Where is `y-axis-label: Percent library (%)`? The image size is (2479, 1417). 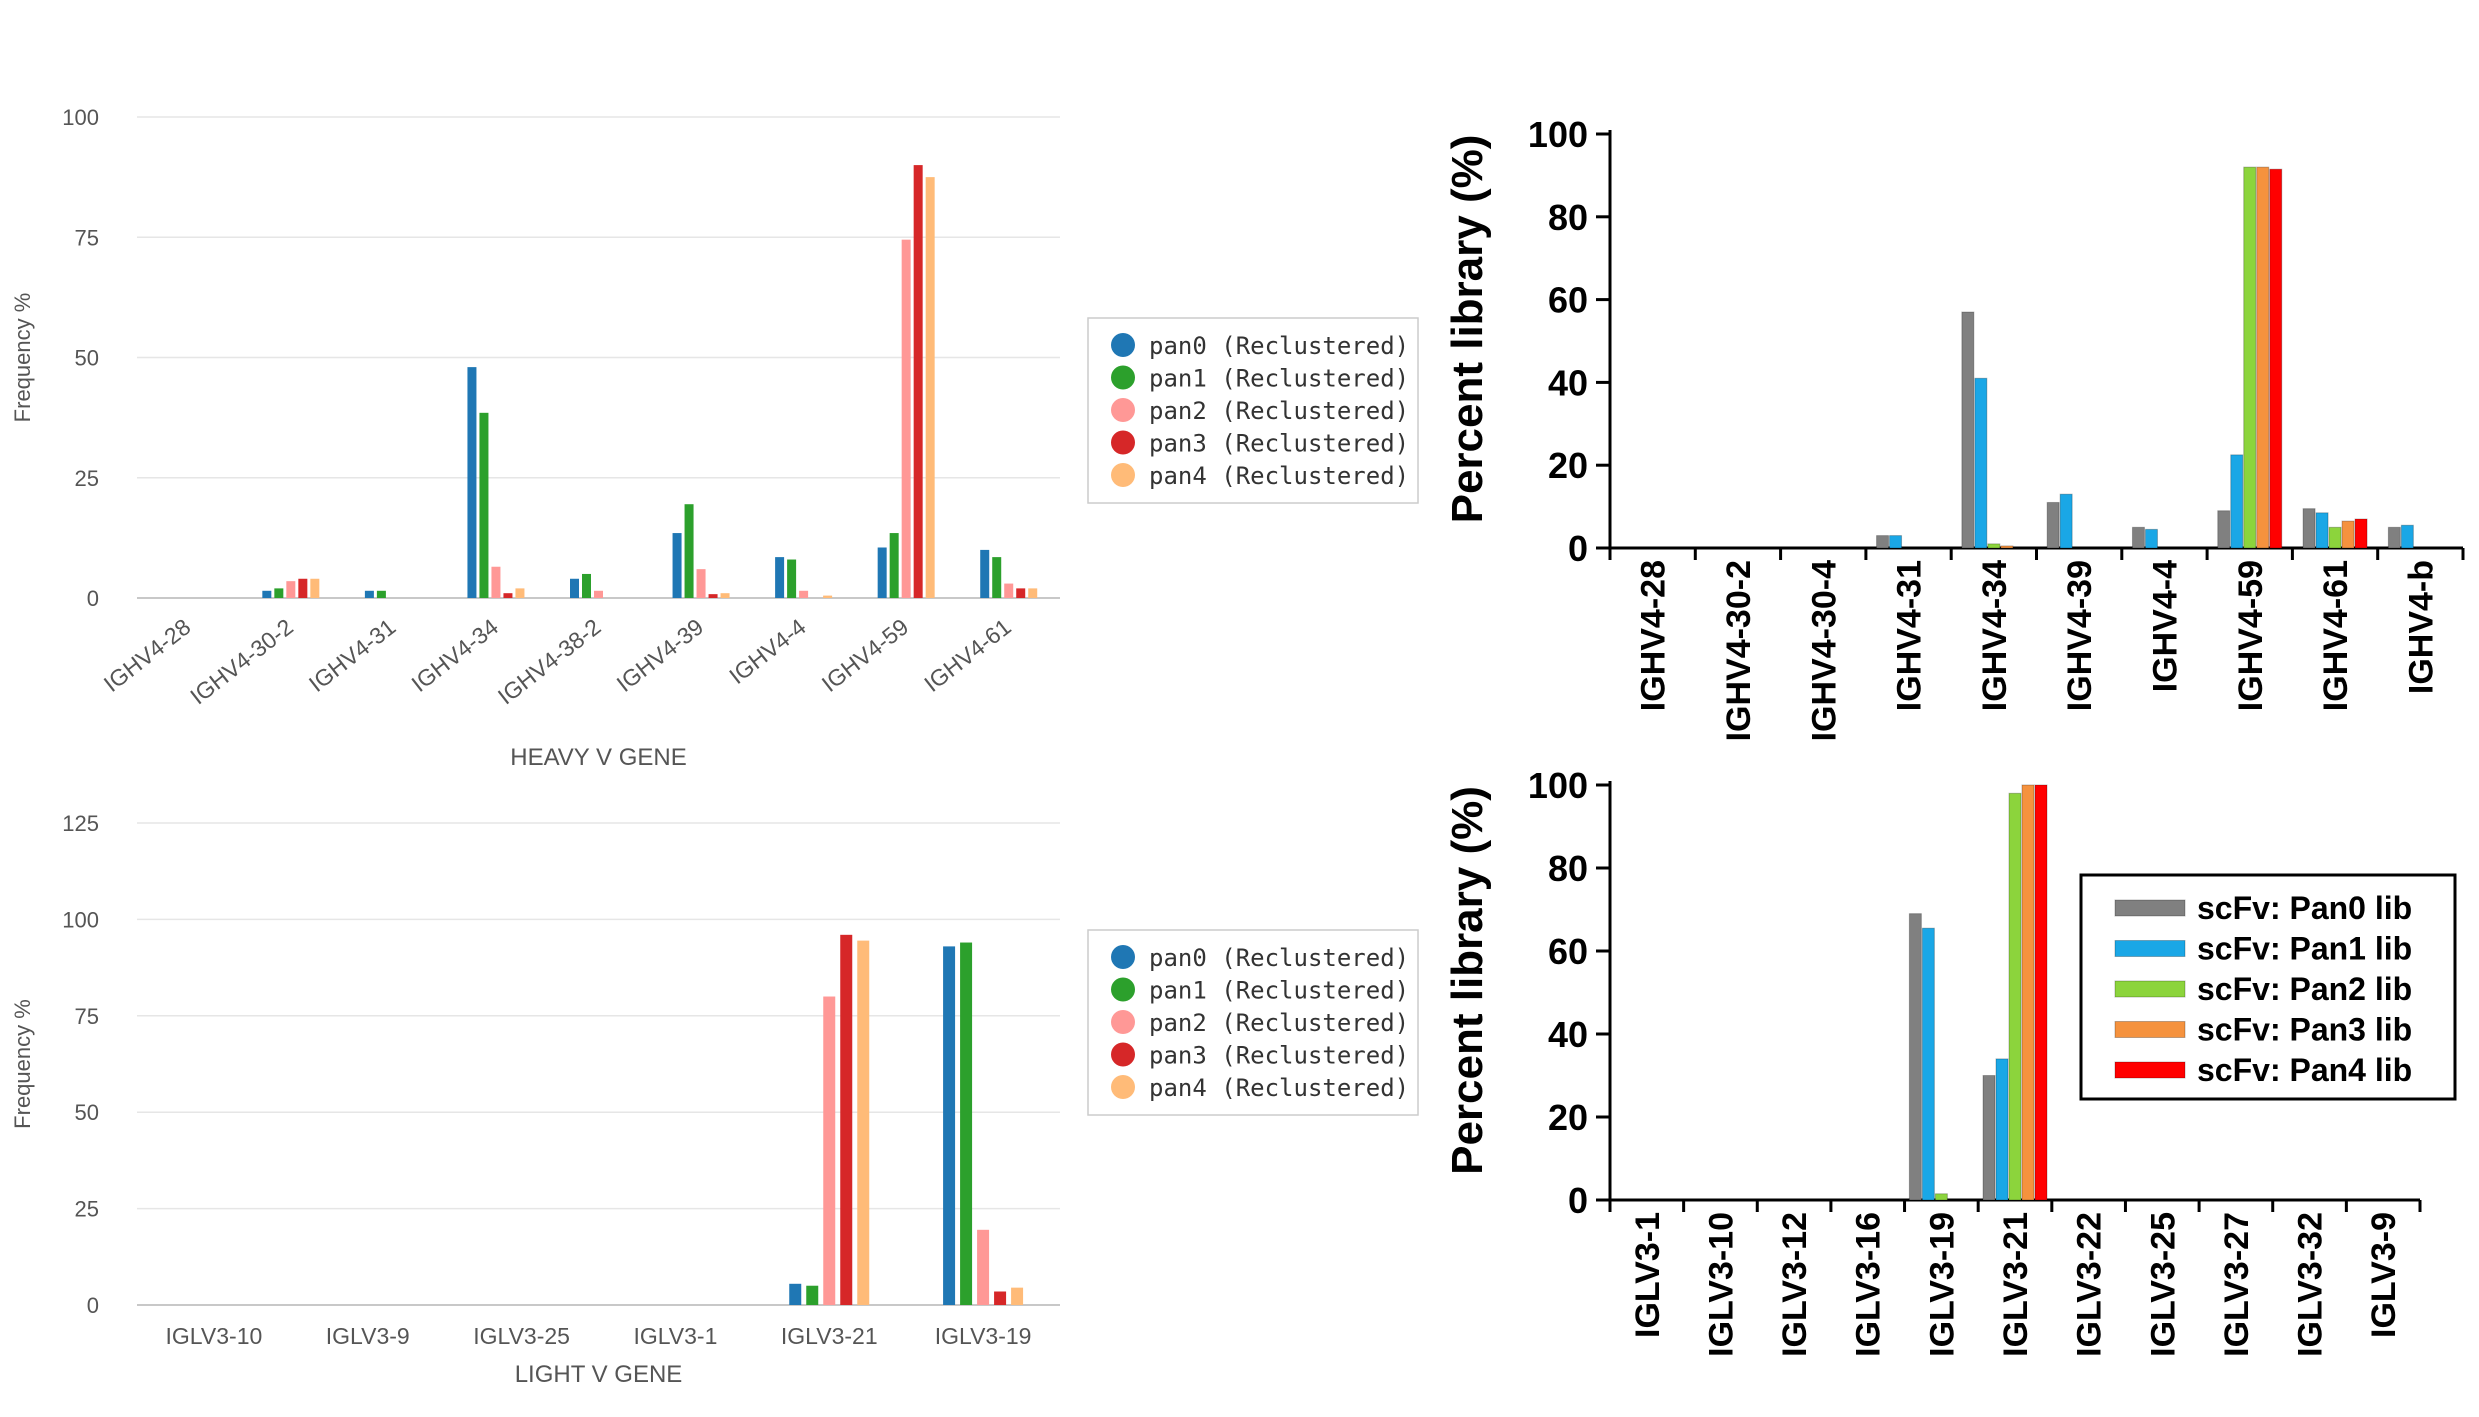 y-axis-label: Percent library (%) is located at coordinates (1467, 980).